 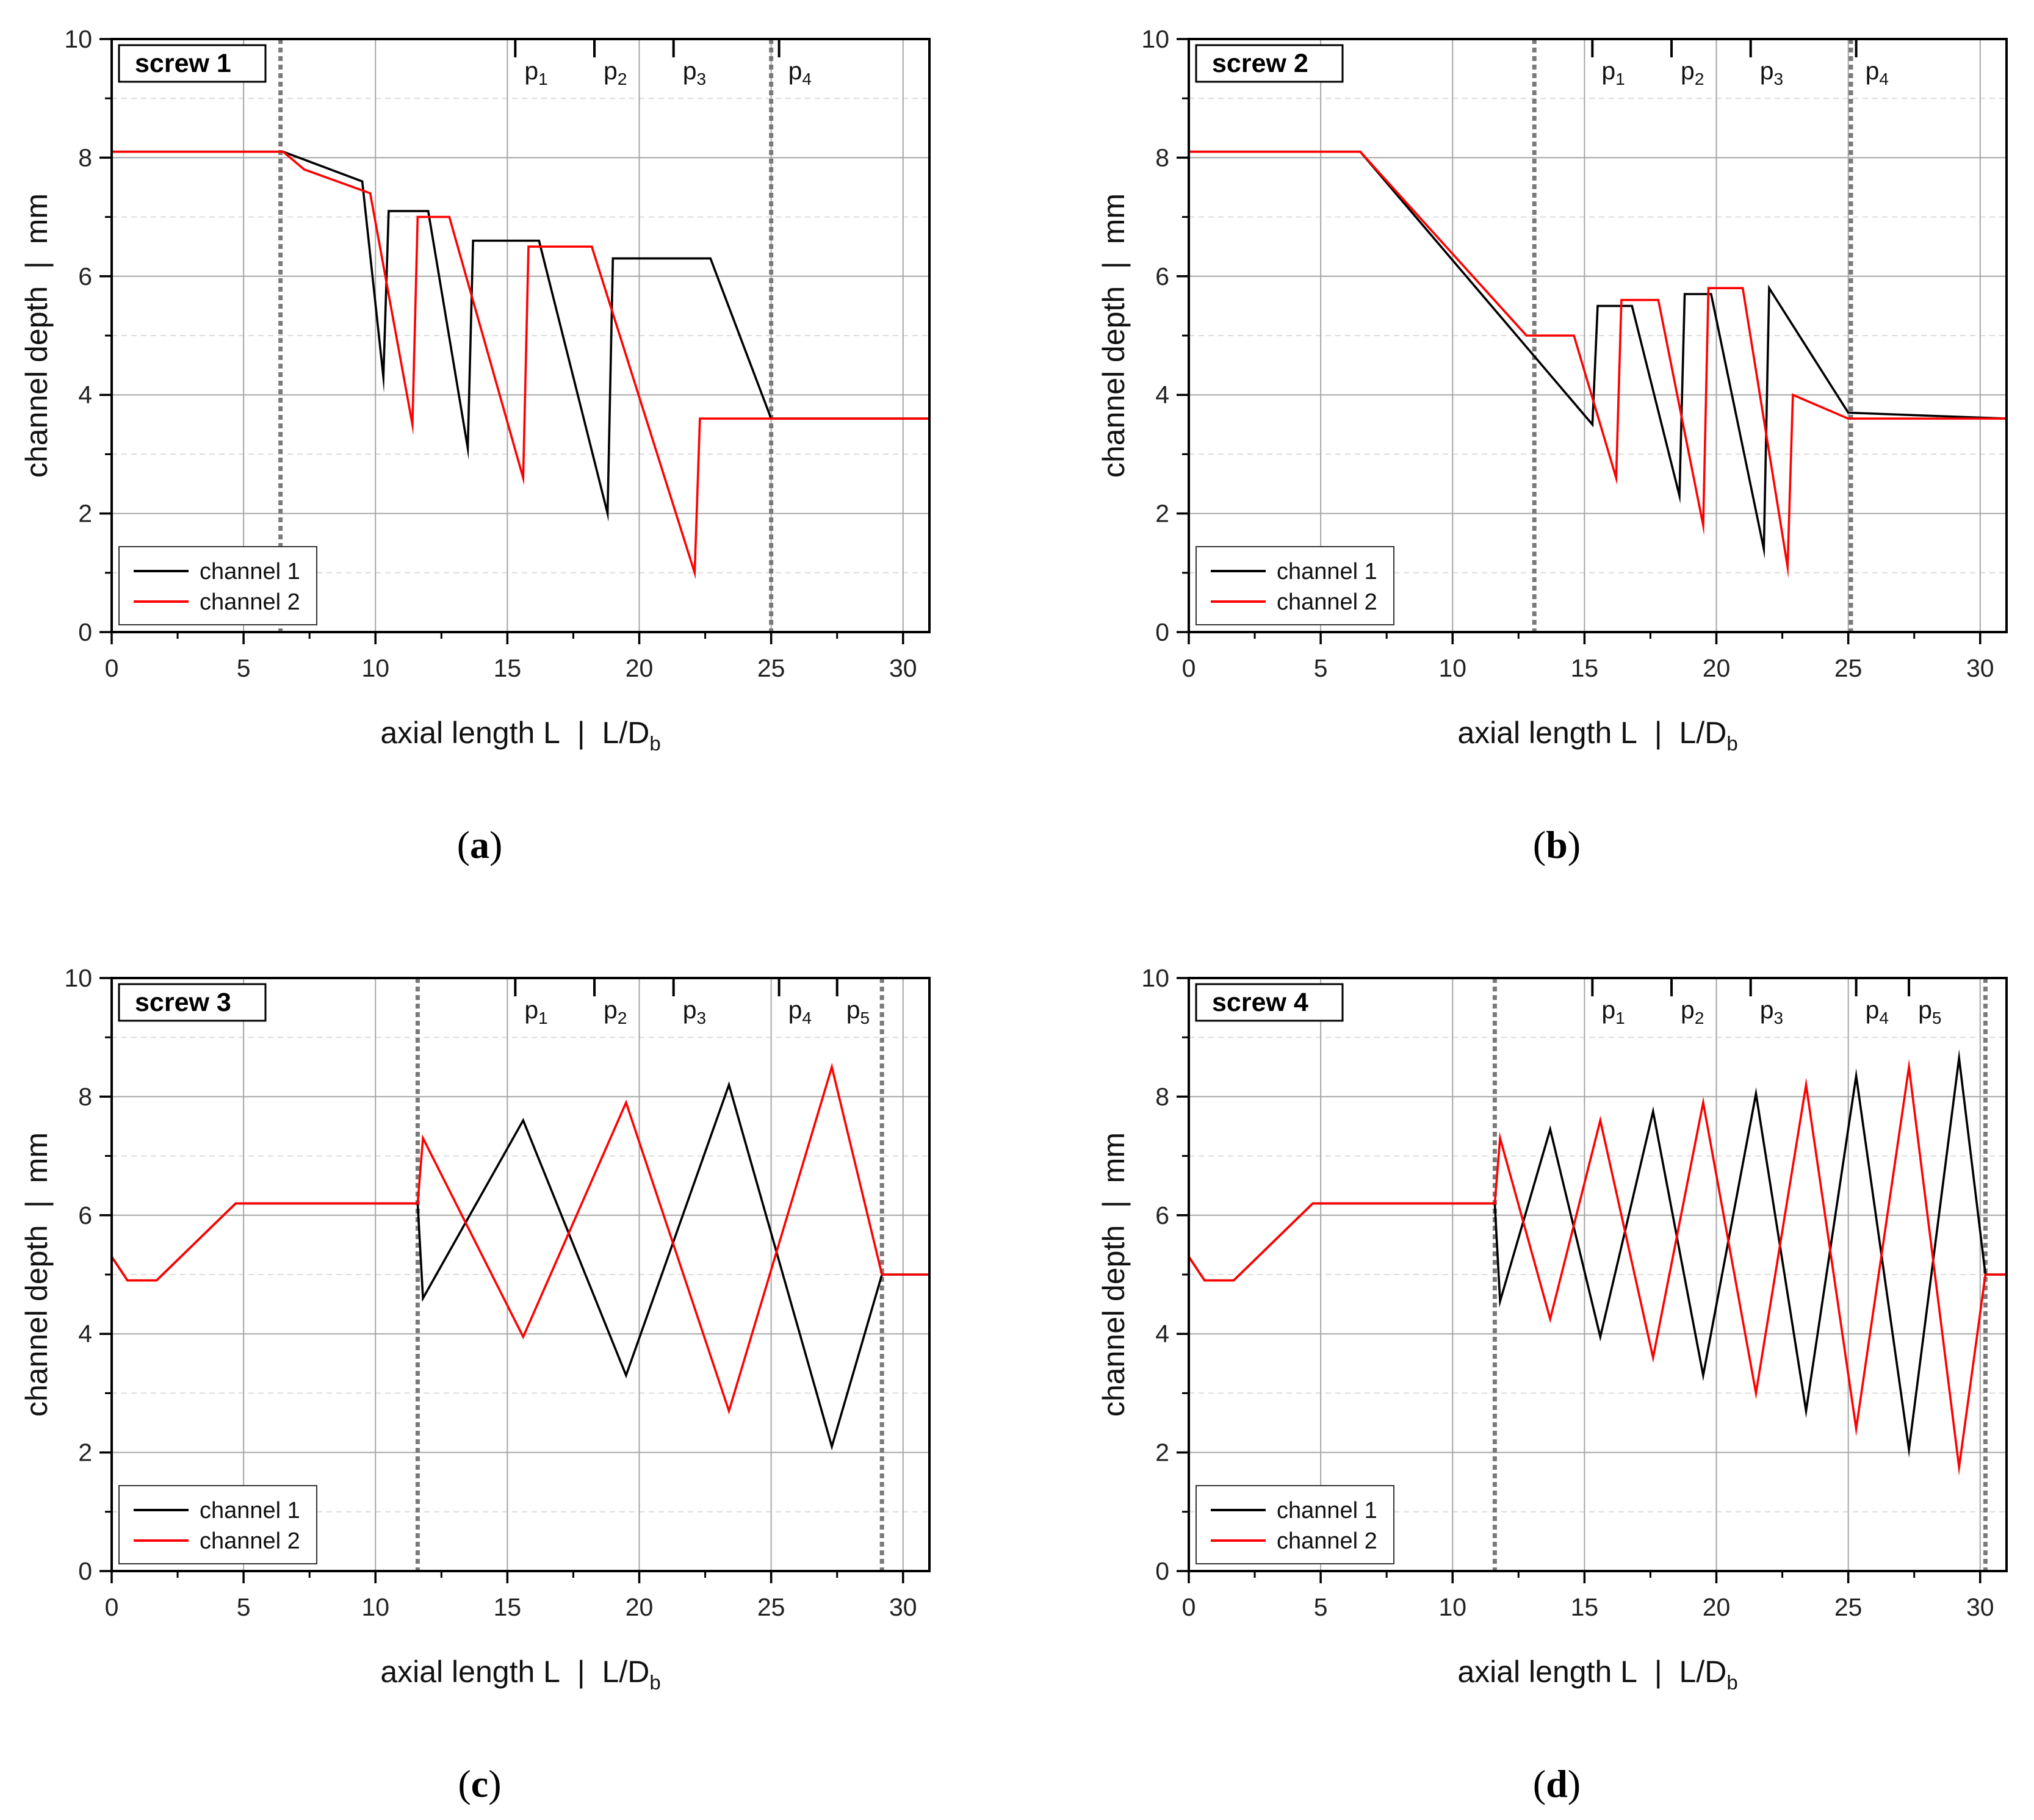 What do you see at coordinates (1260, 1002) in the screenshot?
I see `screw-label: screw 4` at bounding box center [1260, 1002].